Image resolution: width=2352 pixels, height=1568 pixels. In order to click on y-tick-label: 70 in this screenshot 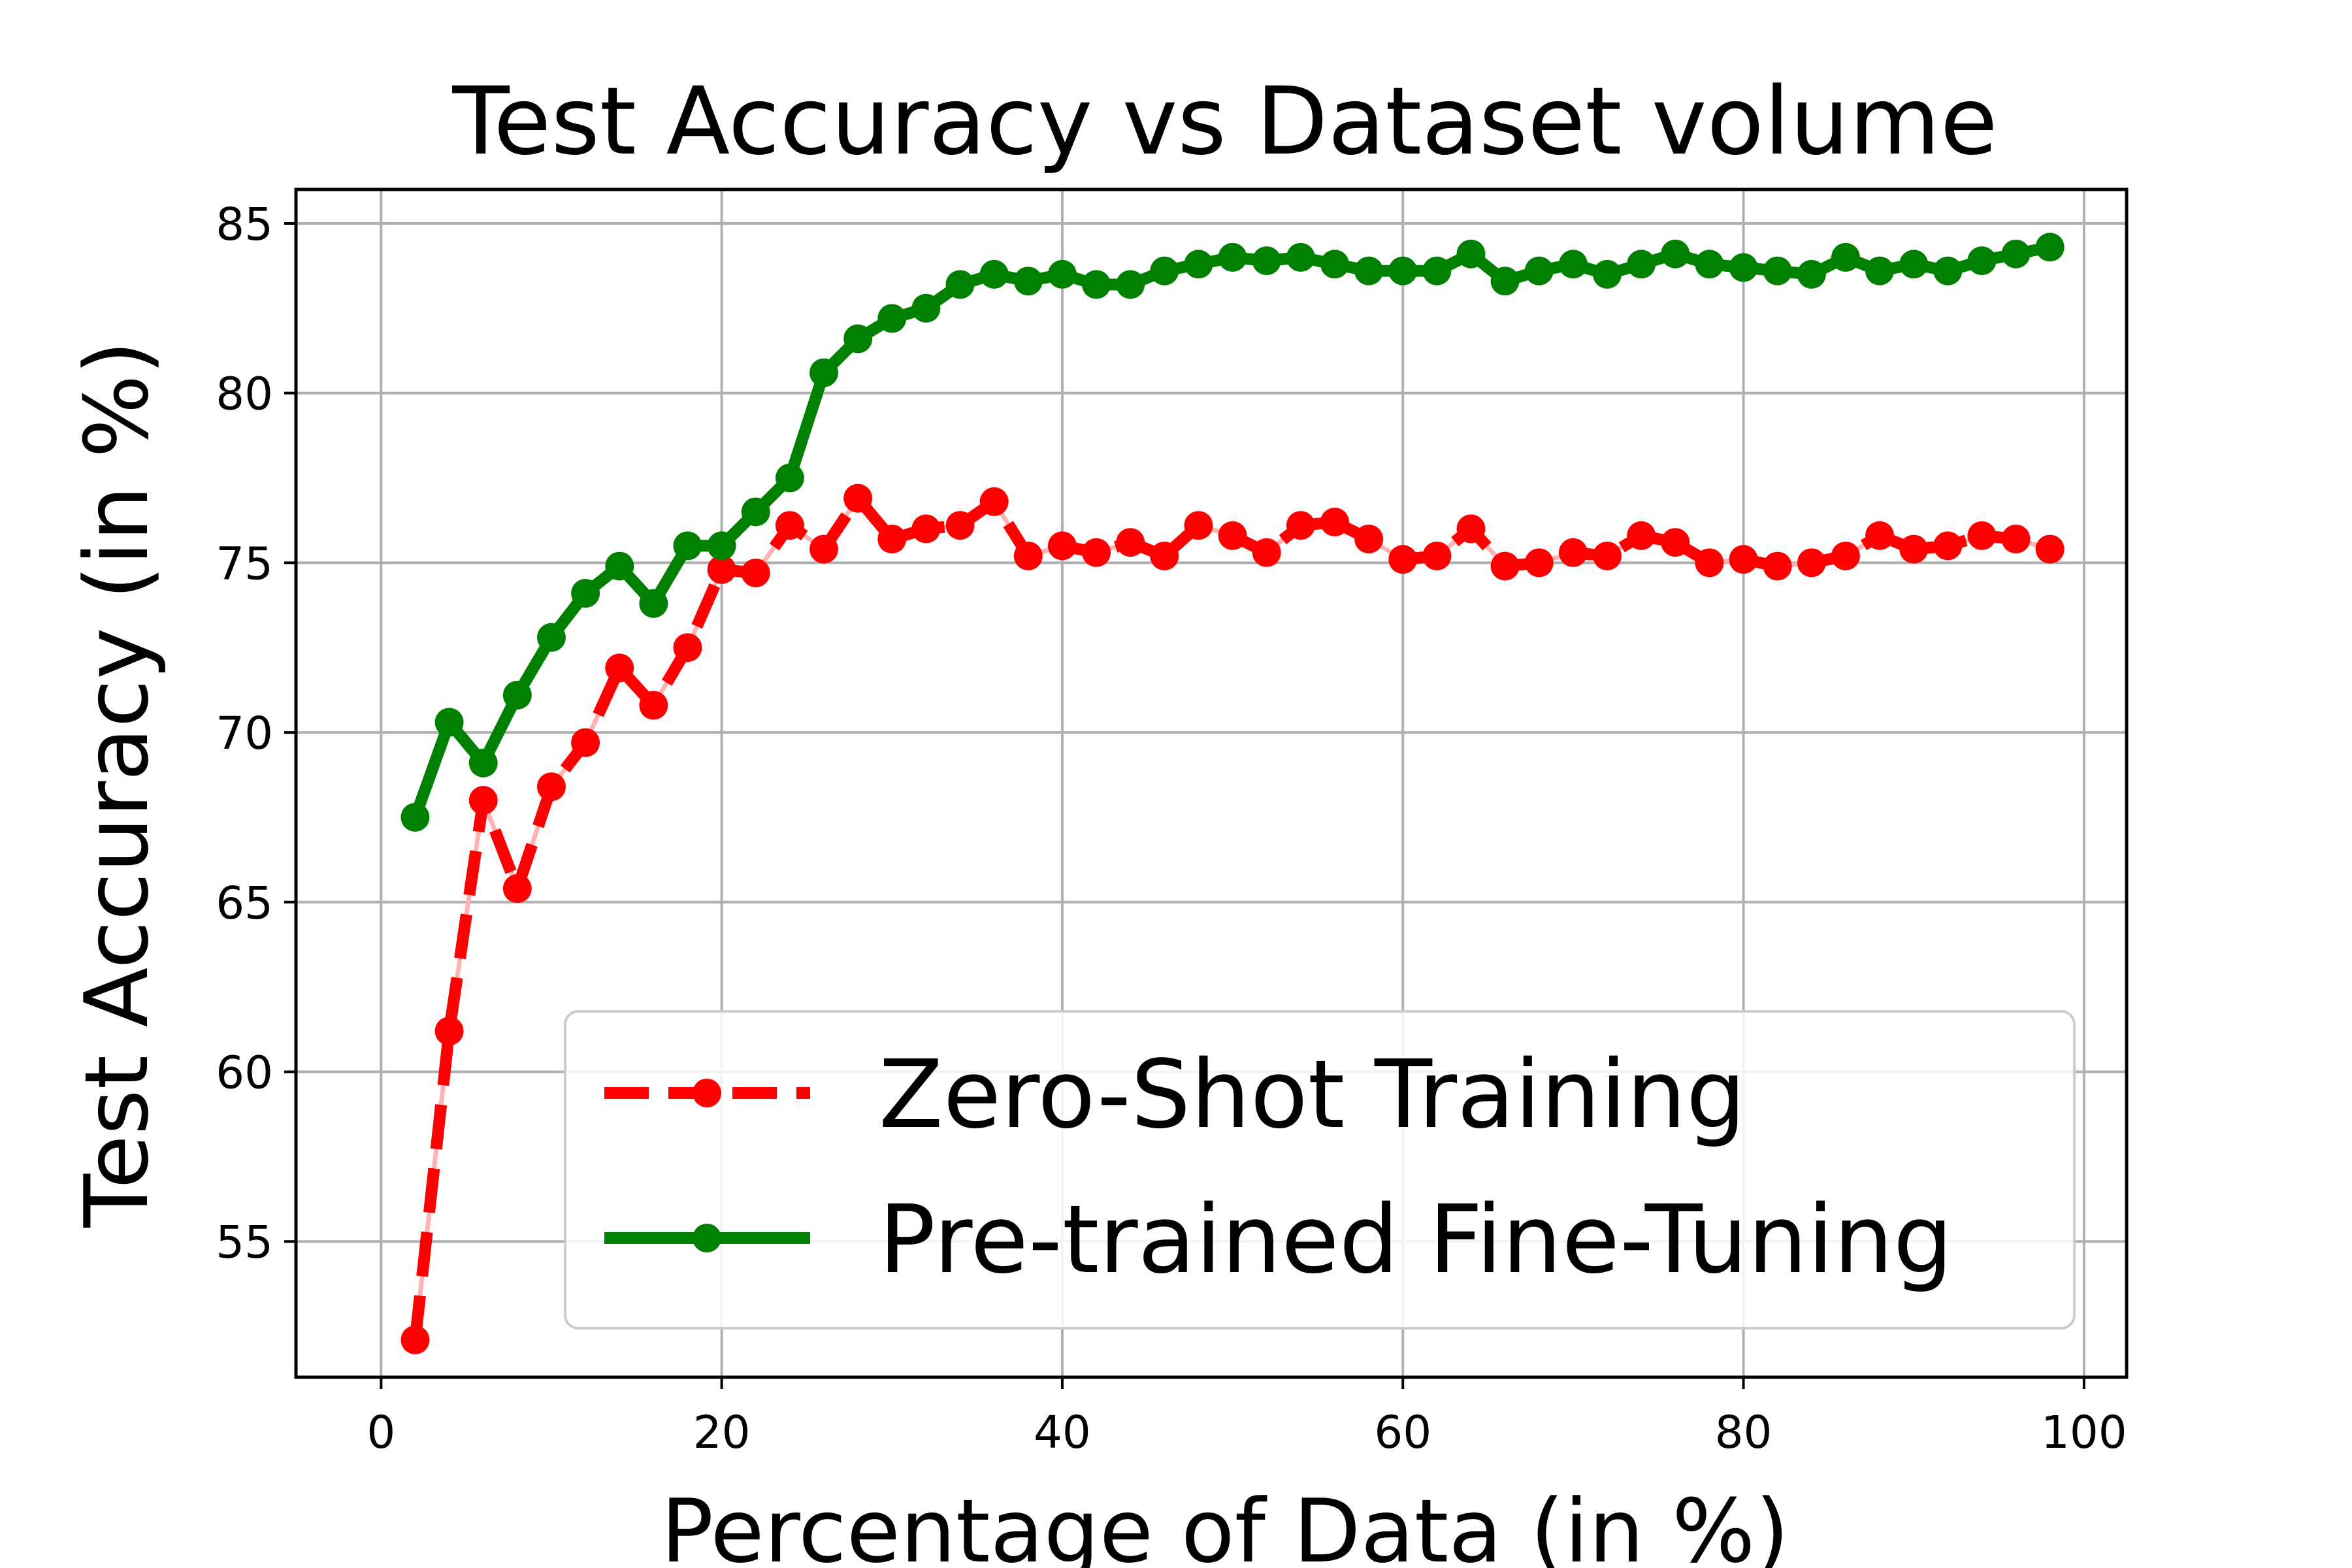, I will do `click(244, 734)`.